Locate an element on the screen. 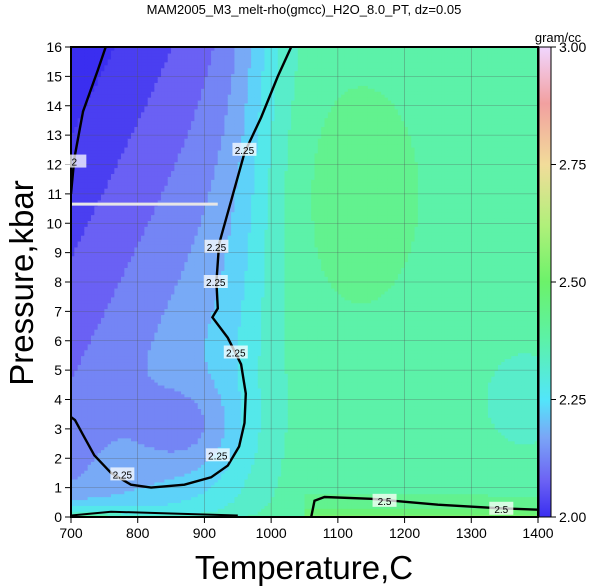 This screenshot has width=608, height=587. y-tick-label: 6 is located at coordinates (58, 341).